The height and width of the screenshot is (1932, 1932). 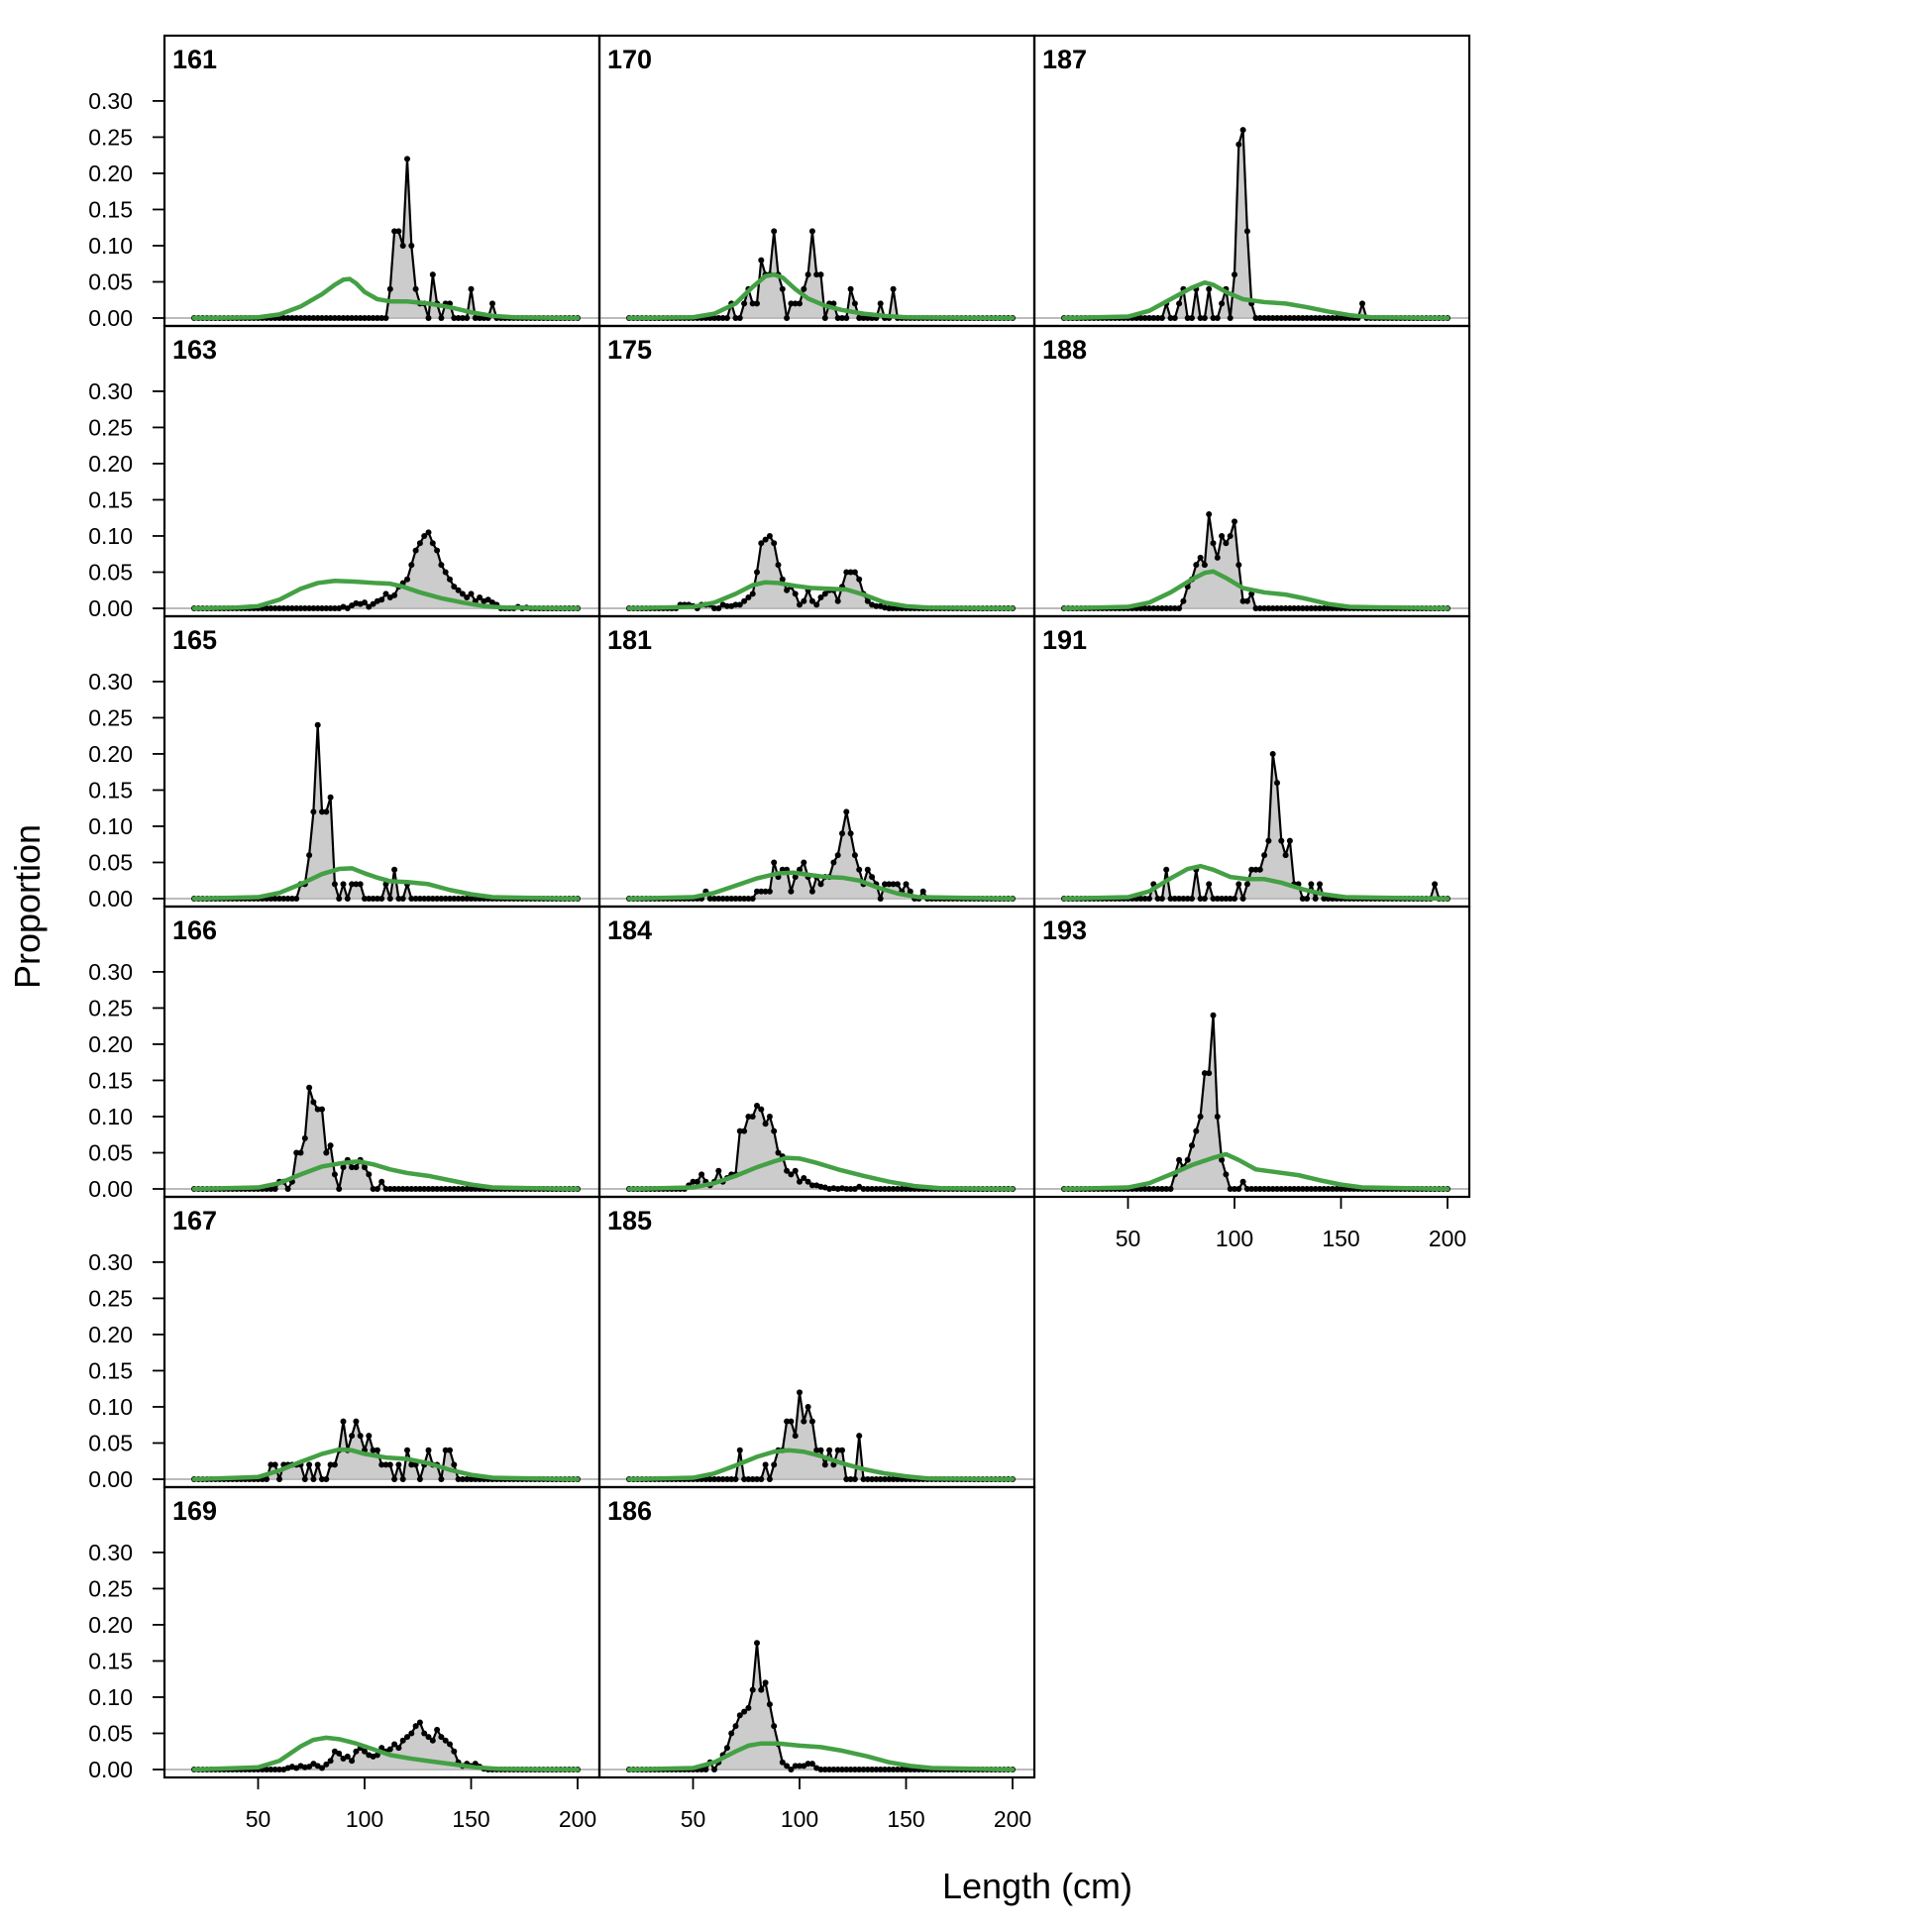 I want to click on panel-label: 185, so click(x=629, y=1220).